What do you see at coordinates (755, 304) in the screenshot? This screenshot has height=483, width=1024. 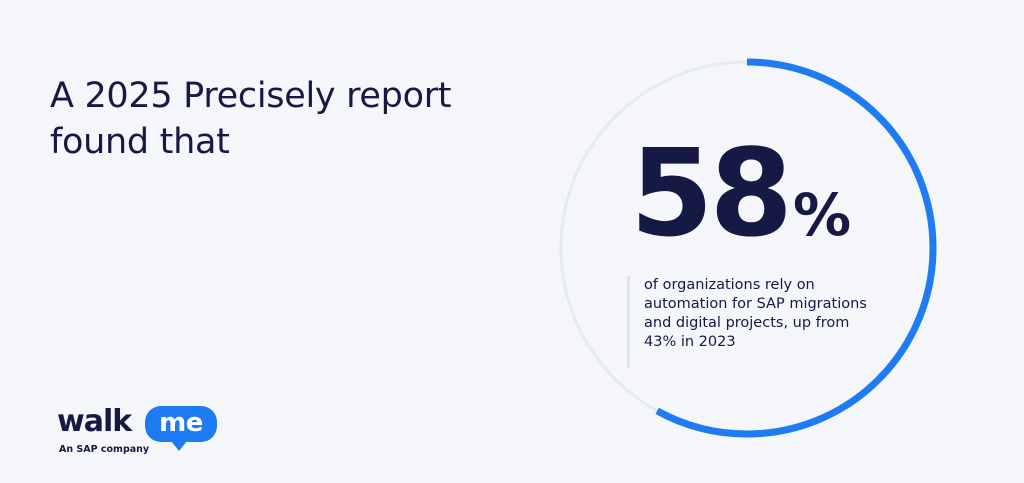 I see `stat-description-line-2: automation for SAP migrations` at bounding box center [755, 304].